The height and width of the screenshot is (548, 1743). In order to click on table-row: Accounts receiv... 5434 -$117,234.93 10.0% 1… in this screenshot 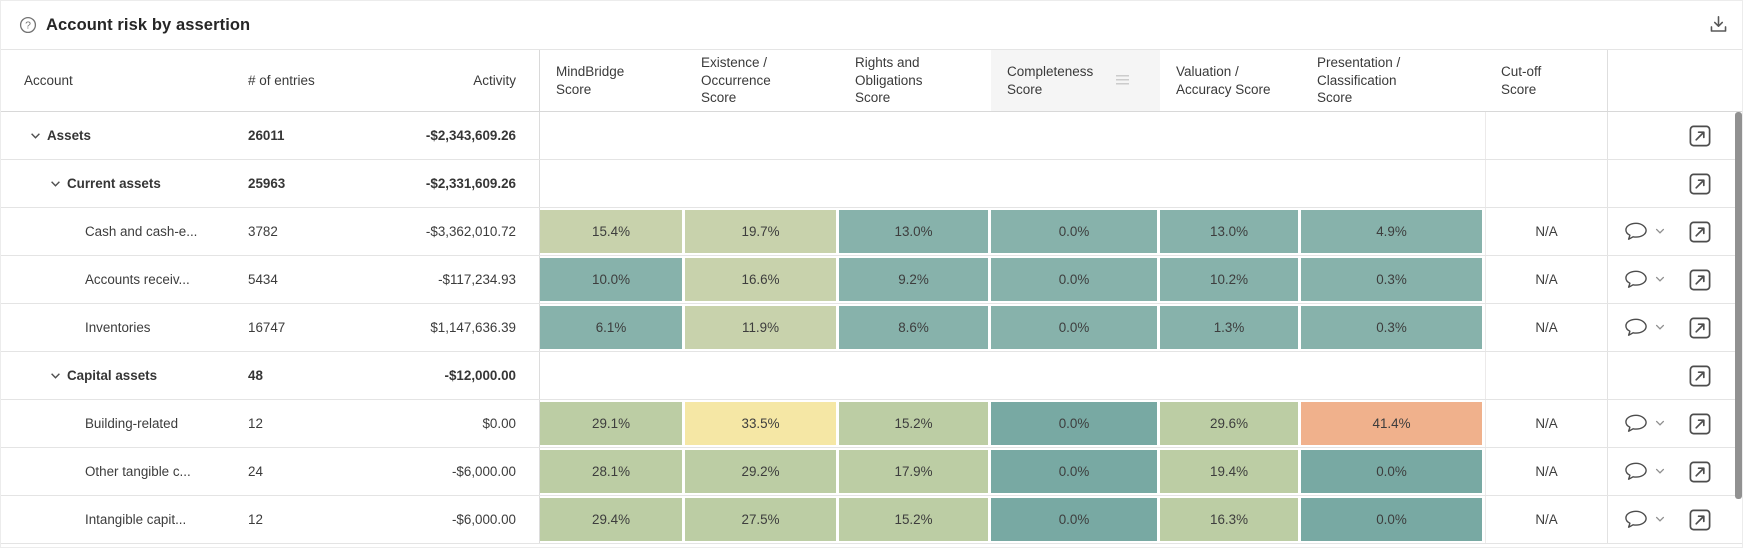, I will do `click(871, 280)`.